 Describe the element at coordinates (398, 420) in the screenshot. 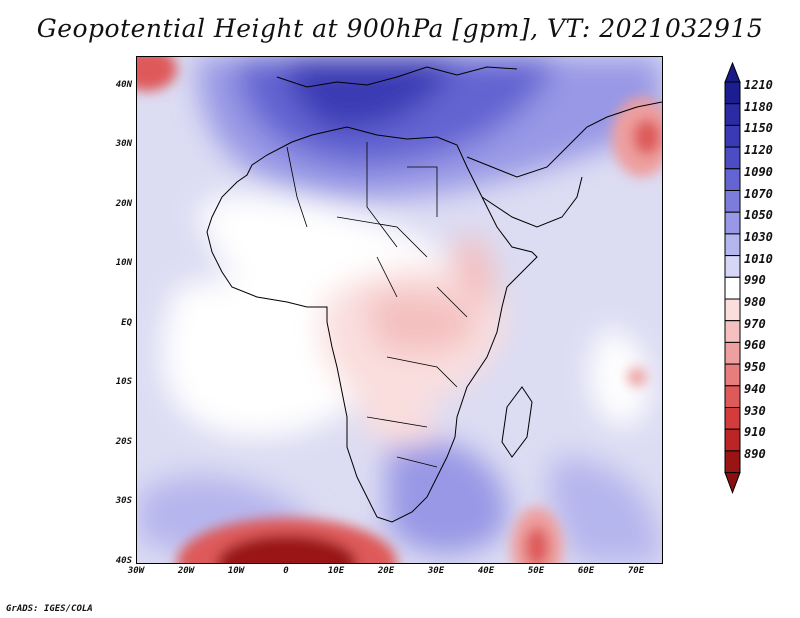

I see `angola-low` at that location.